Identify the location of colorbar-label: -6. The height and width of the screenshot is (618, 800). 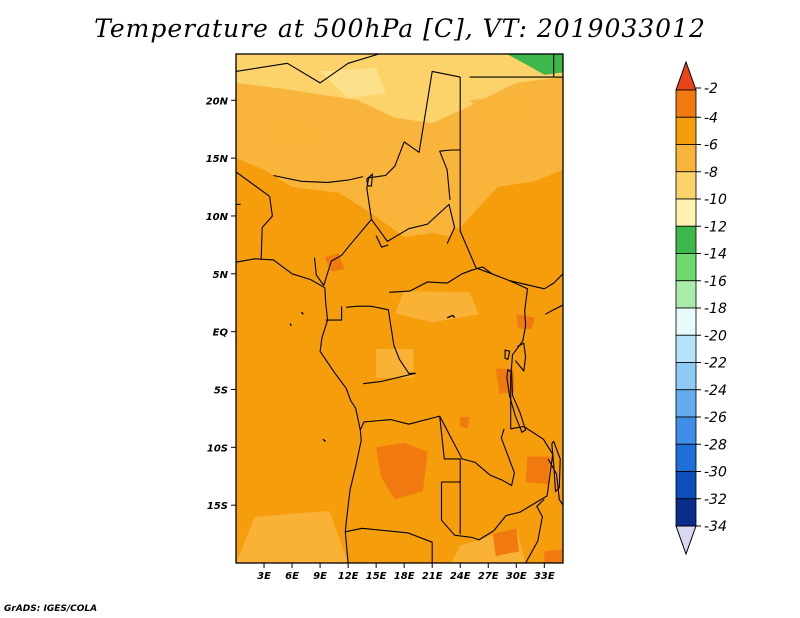
(711, 146).